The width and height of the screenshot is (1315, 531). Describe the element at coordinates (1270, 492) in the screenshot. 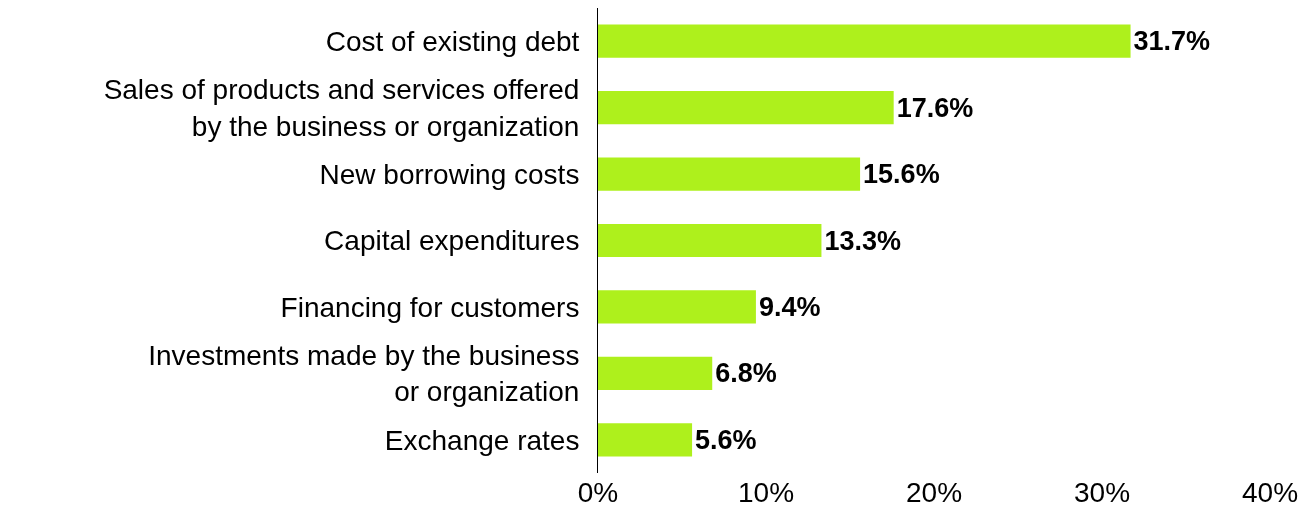

I see `x-tick-label: 40%` at that location.